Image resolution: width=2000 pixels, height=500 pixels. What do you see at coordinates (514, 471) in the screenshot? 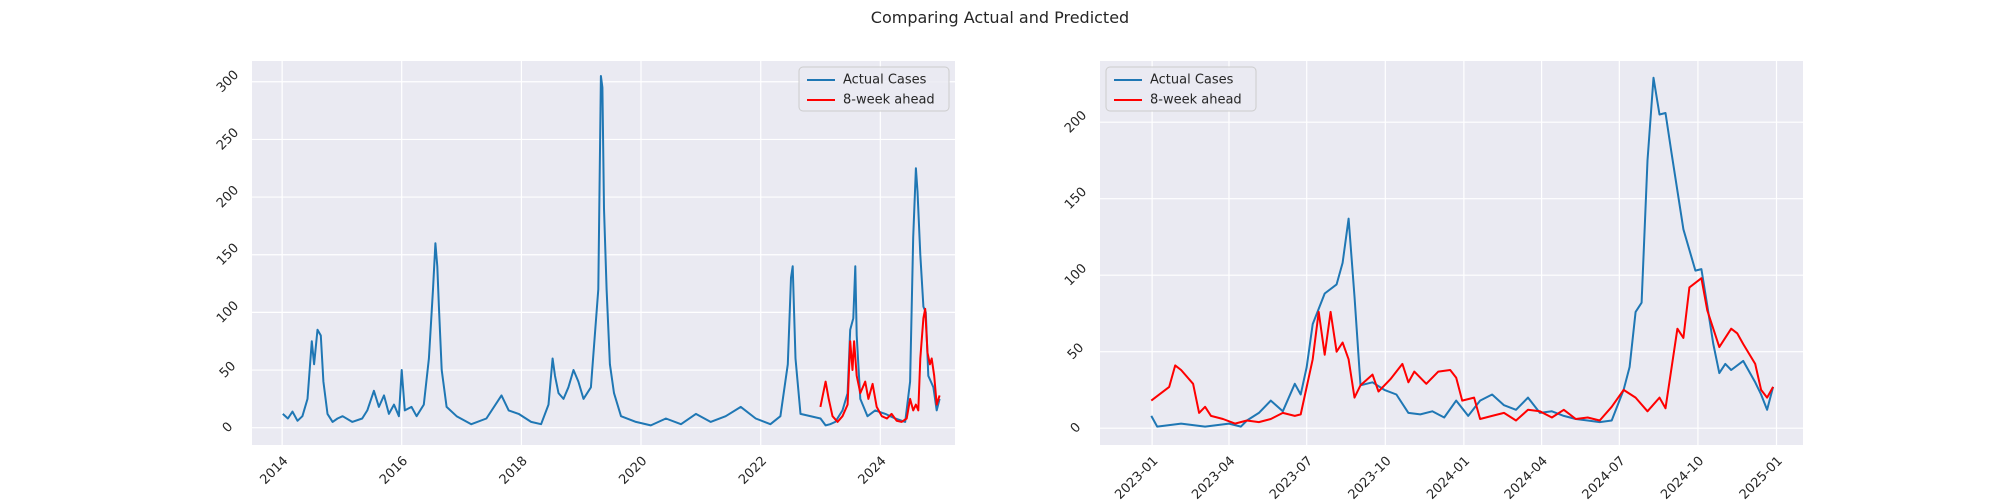
I see `x-tick-label: 2018` at bounding box center [514, 471].